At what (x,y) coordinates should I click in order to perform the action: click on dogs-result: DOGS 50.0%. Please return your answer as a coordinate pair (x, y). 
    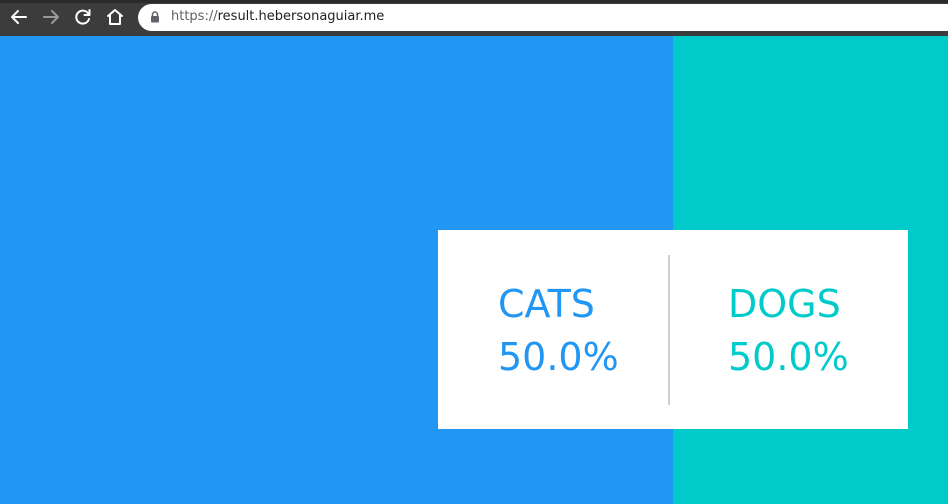
    Looking at the image, I should click on (790, 329).